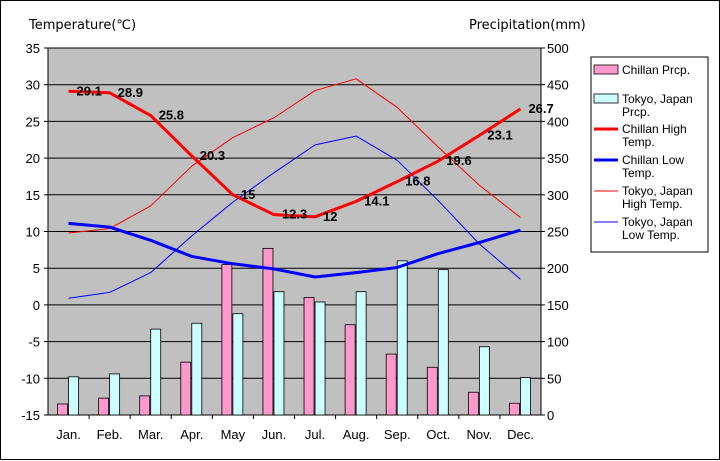 The image size is (720, 461). Describe the element at coordinates (558, 121) in the screenshot. I see `right-tick-label: 400` at that location.